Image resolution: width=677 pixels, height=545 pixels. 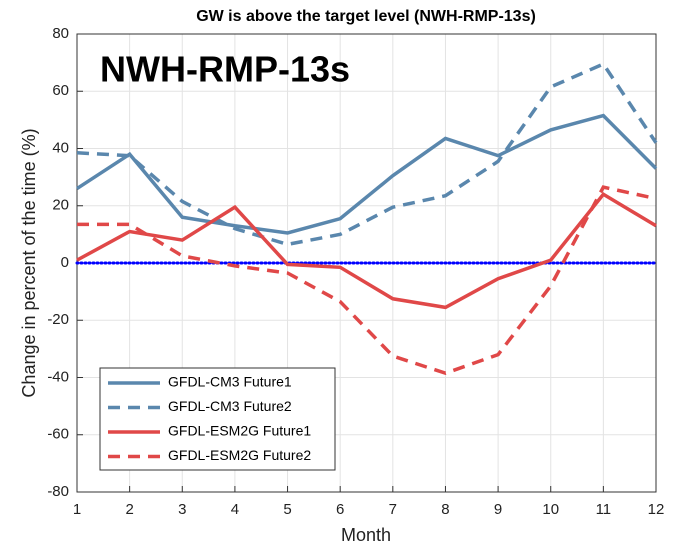 I want to click on x-tick-label: 6, so click(x=340, y=509).